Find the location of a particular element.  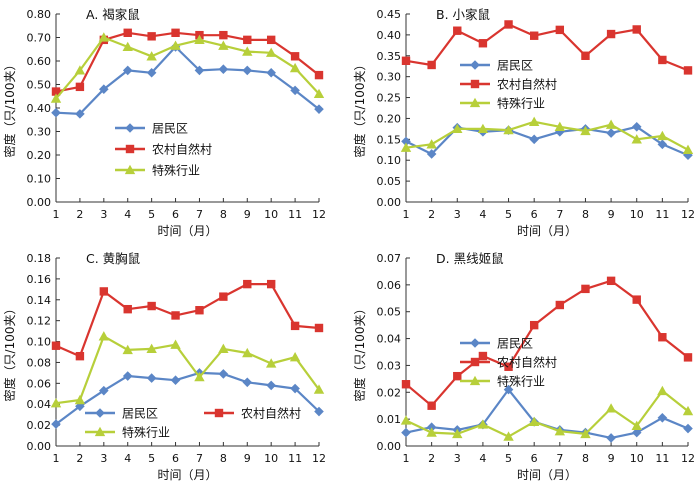

series-special is located at coordinates (187, 67).